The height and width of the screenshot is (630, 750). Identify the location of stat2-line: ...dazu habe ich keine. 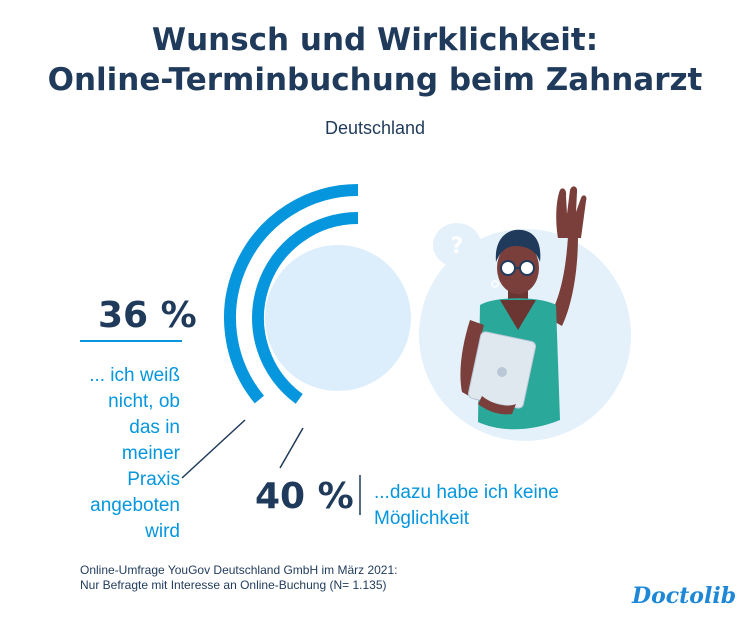
(466, 492).